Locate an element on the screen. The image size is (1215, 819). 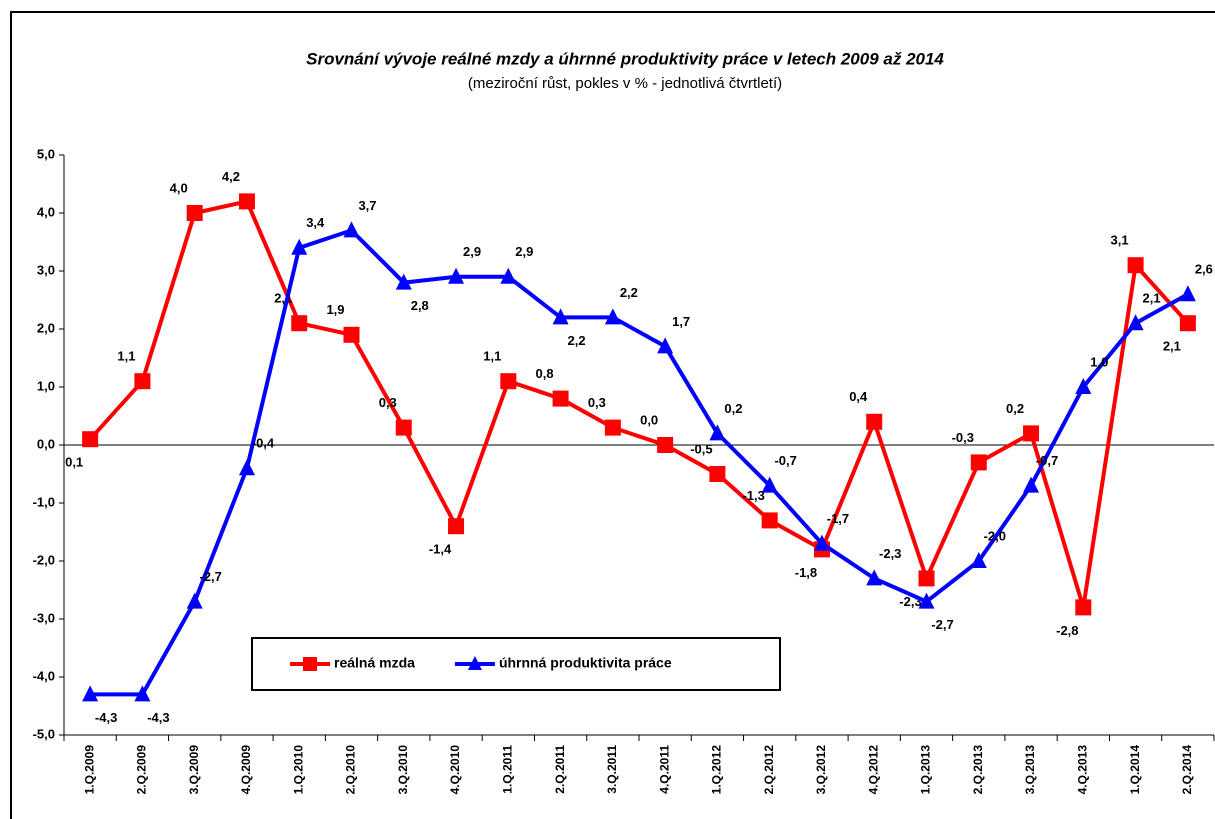
x-tick-label: 3.Q.2011 is located at coordinates (612, 769).